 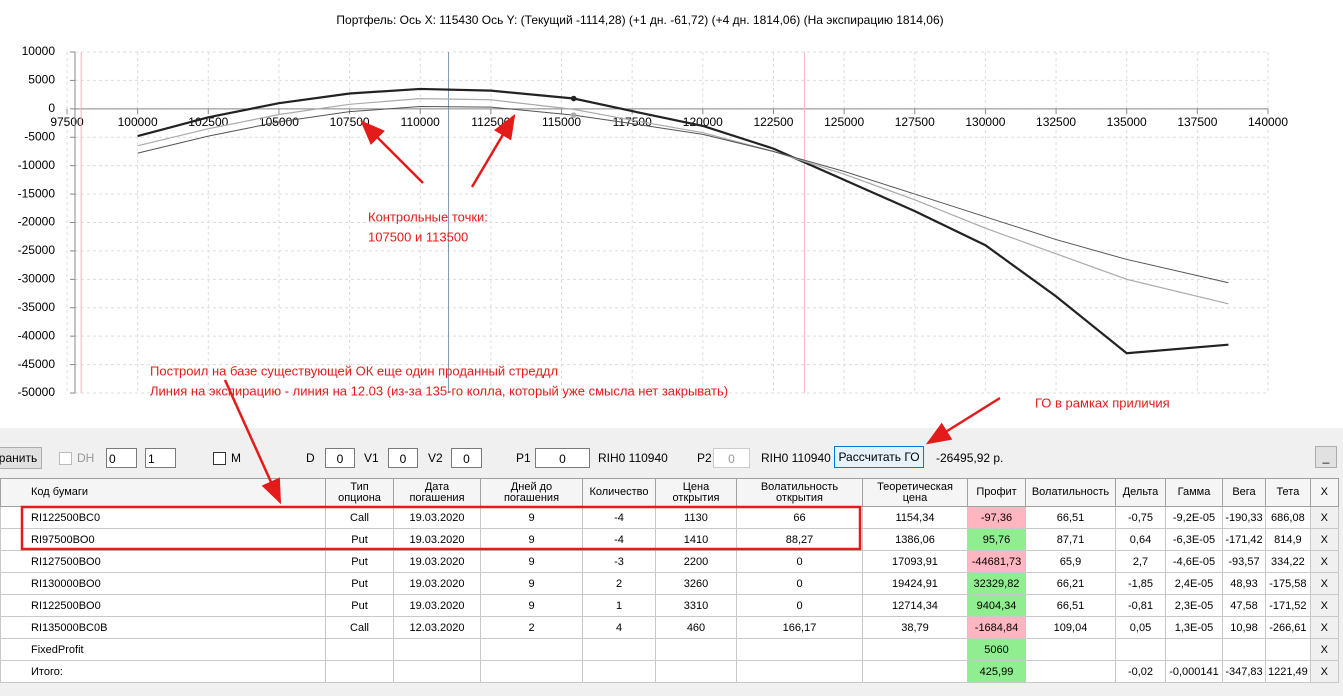 I want to click on cell: 95,76, so click(x=996, y=539).